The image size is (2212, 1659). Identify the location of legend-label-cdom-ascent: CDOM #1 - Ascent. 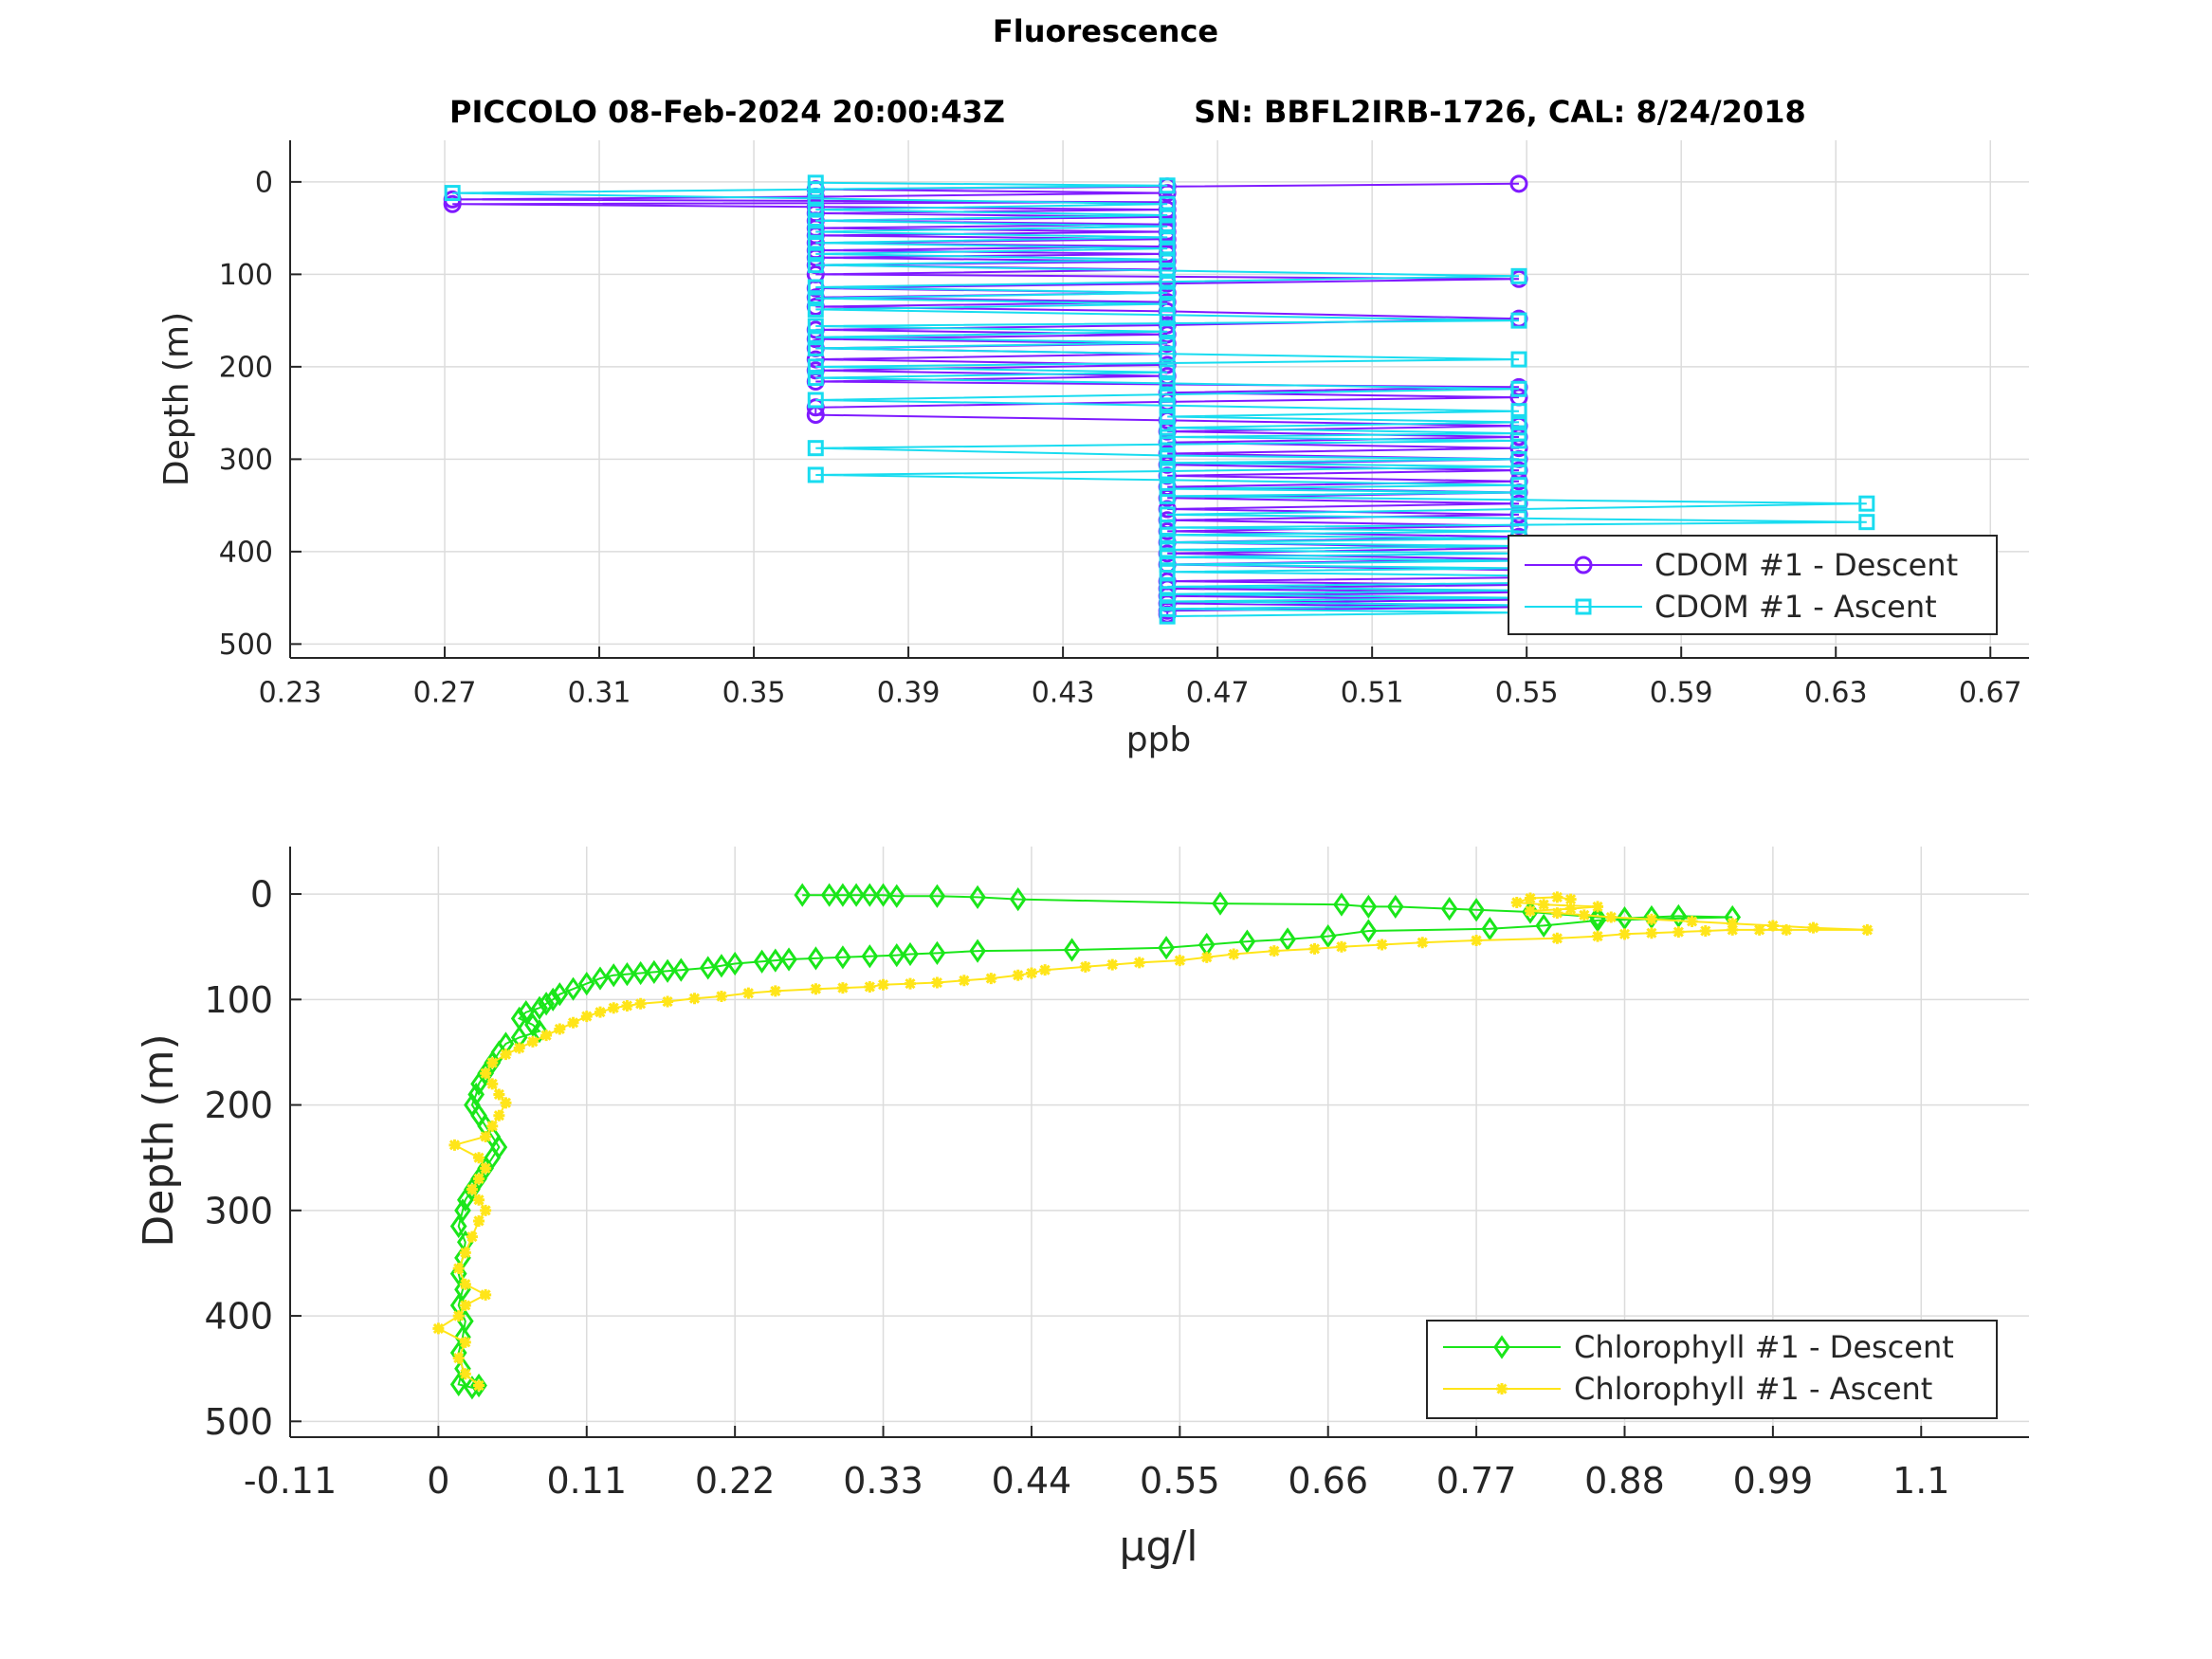
(1795, 607).